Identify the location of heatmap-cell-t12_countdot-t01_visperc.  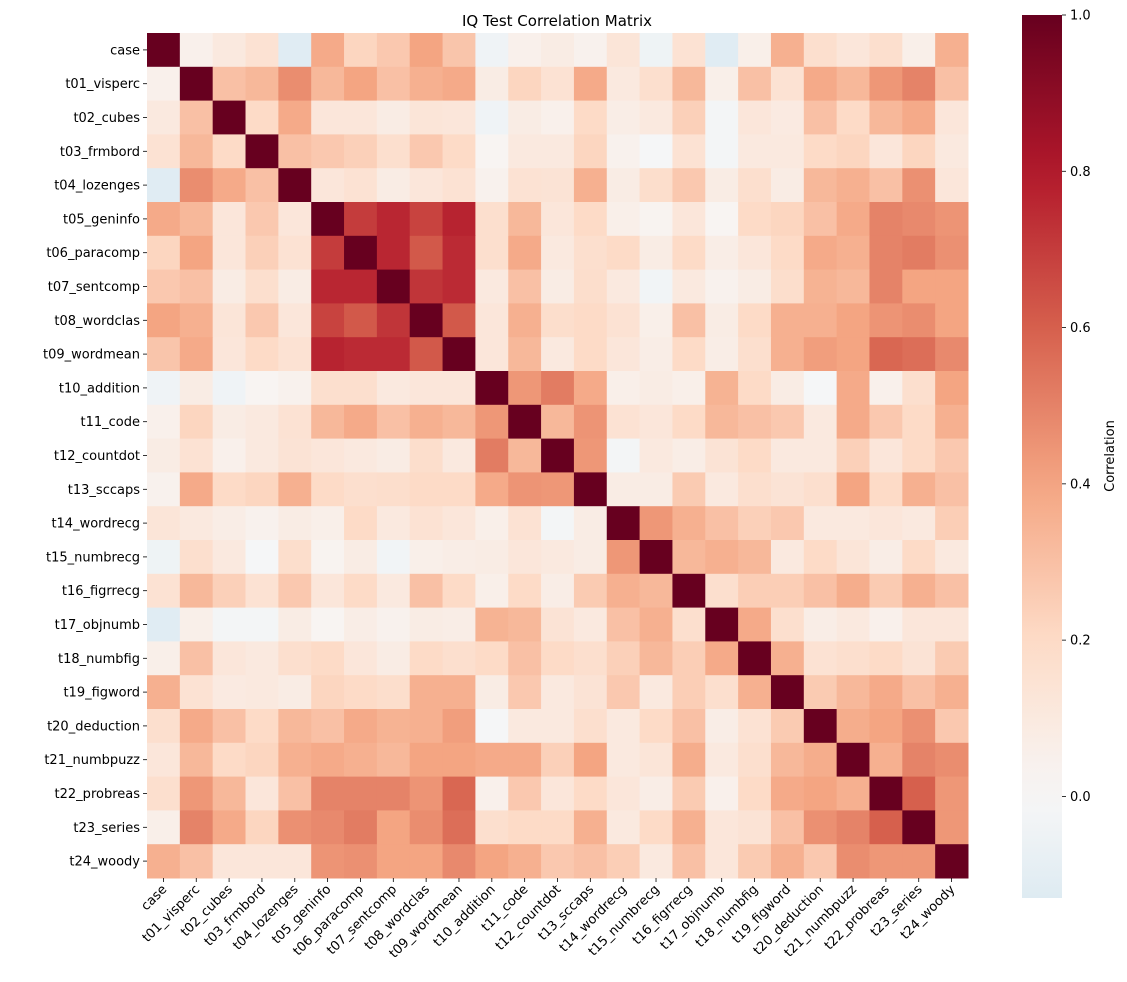
(196, 455).